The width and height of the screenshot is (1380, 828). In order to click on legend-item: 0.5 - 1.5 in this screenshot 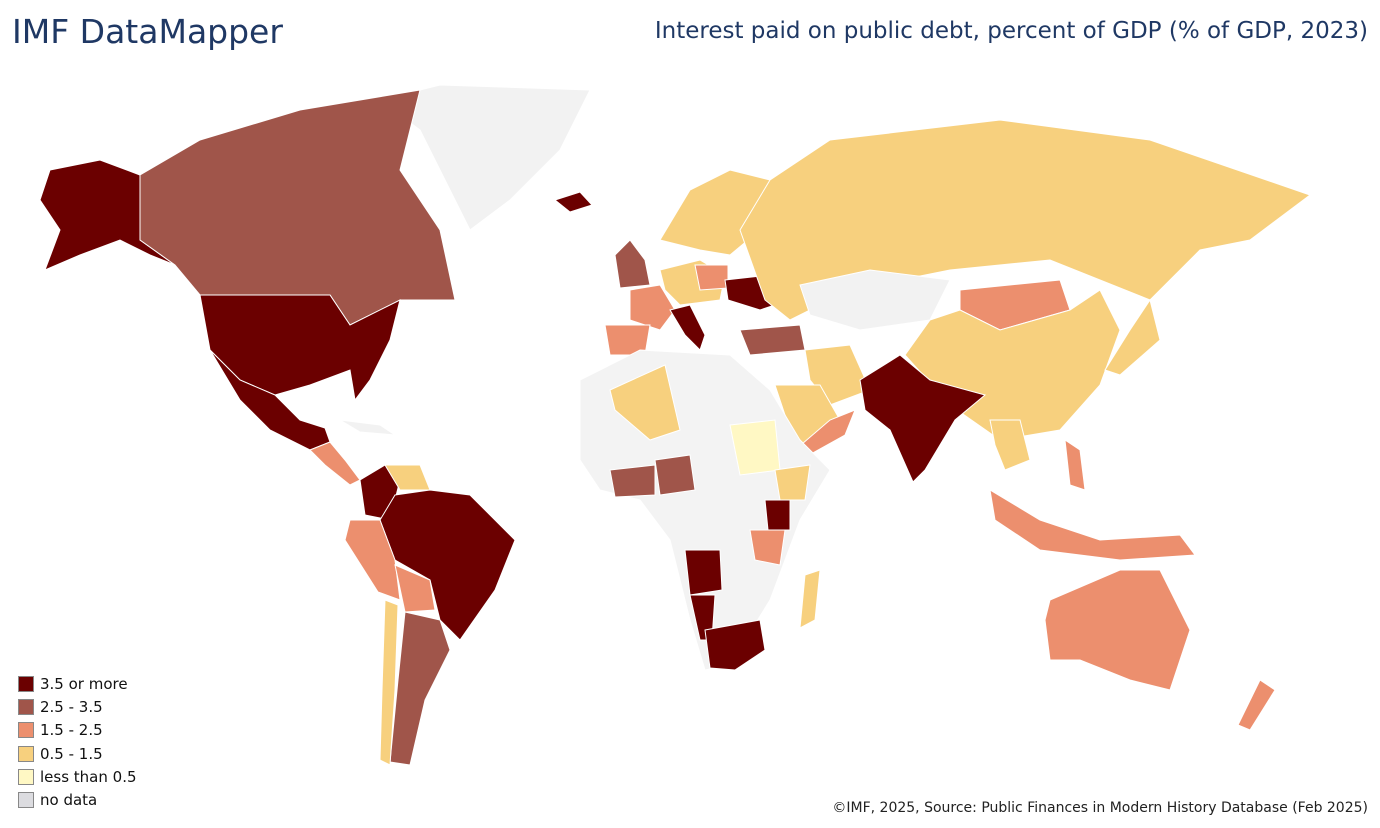, I will do `click(77, 753)`.